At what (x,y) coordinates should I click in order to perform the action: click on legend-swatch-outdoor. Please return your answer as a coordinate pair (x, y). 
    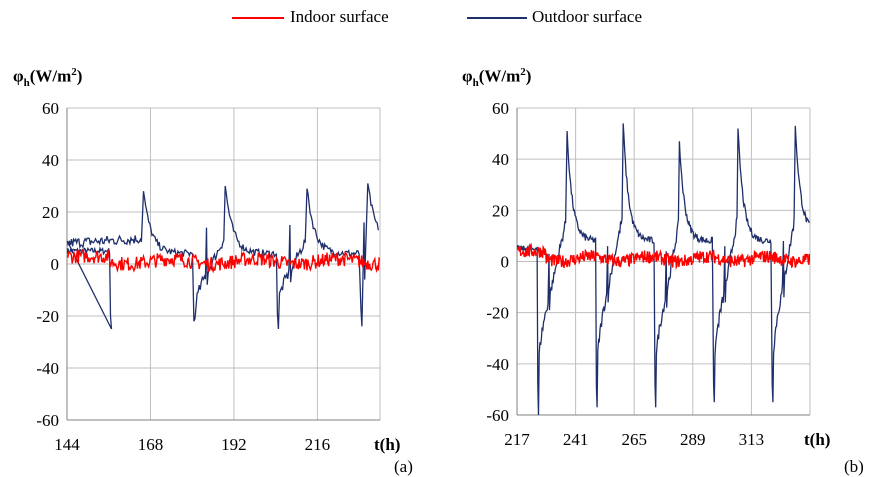
    Looking at the image, I should click on (497, 18).